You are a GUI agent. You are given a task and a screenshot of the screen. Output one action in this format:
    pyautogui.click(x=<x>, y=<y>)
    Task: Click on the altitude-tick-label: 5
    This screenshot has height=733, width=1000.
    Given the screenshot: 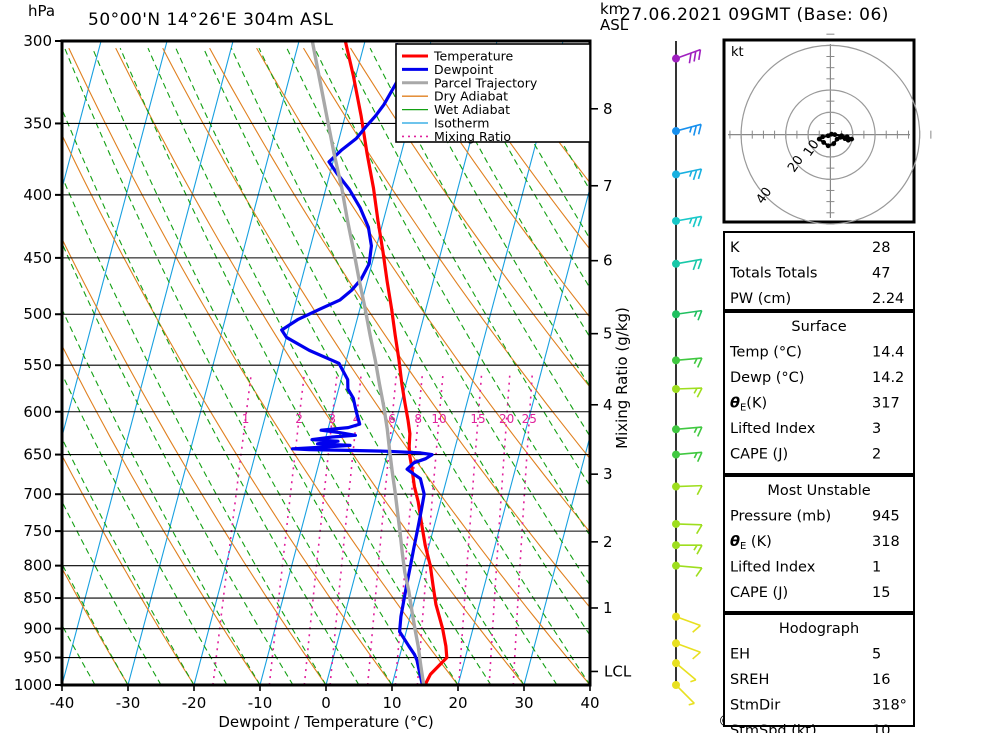 What is the action you would take?
    pyautogui.click(x=608, y=334)
    